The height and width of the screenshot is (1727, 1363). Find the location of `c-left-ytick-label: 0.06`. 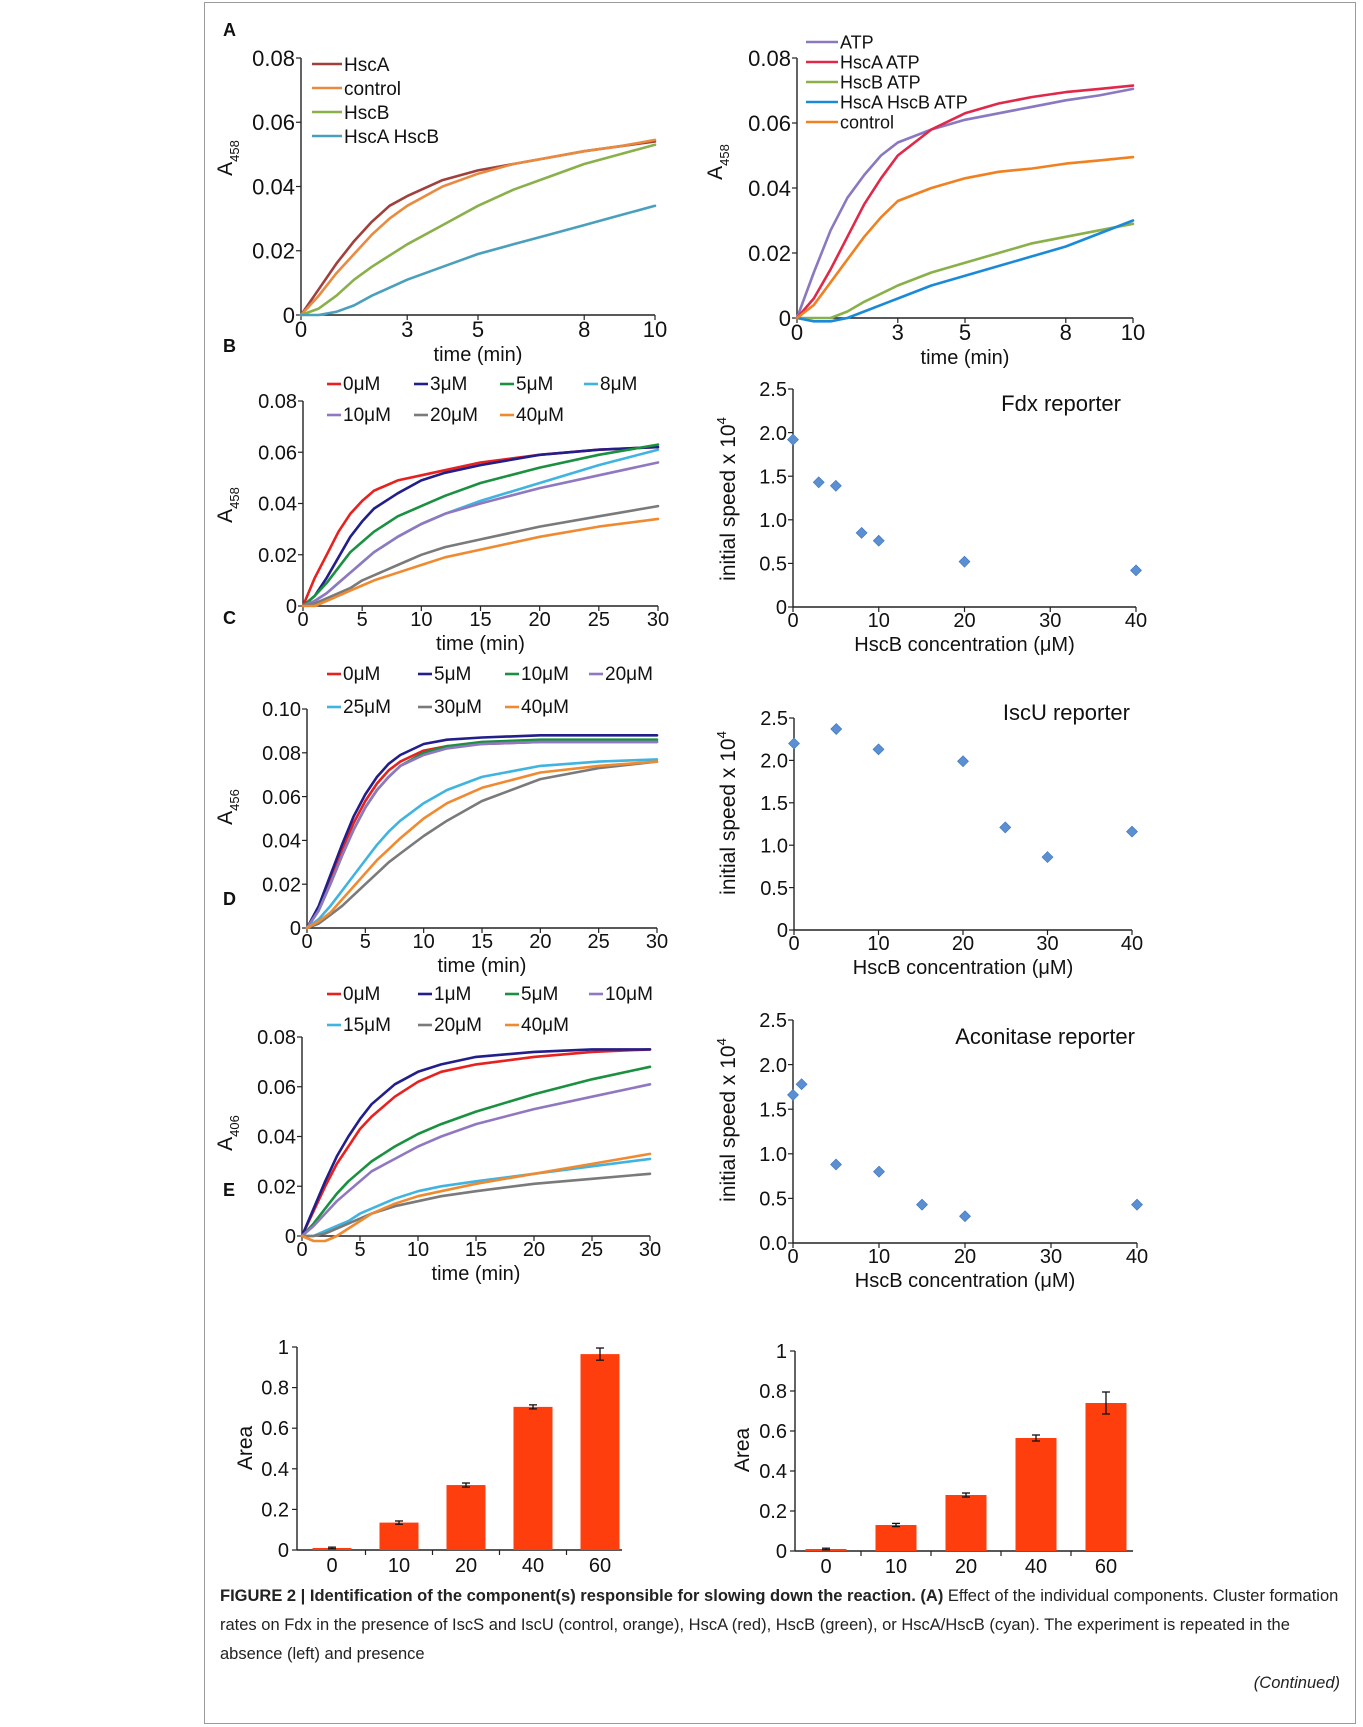

c-left-ytick-label: 0.06 is located at coordinates (281, 798).